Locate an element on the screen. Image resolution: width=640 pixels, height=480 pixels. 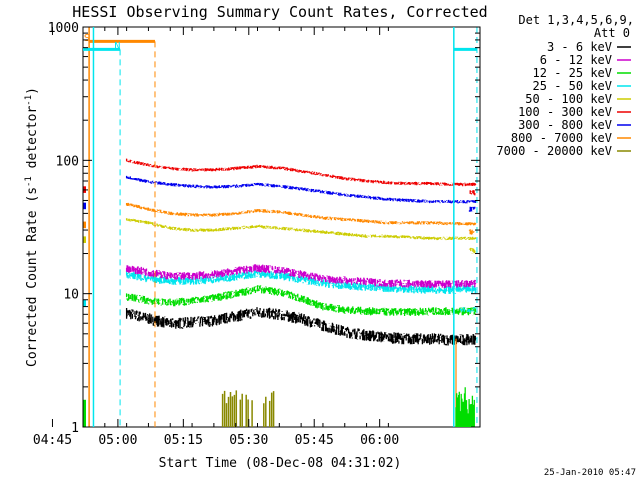
x-tick-label: 04:45 is located at coordinates (52, 440).